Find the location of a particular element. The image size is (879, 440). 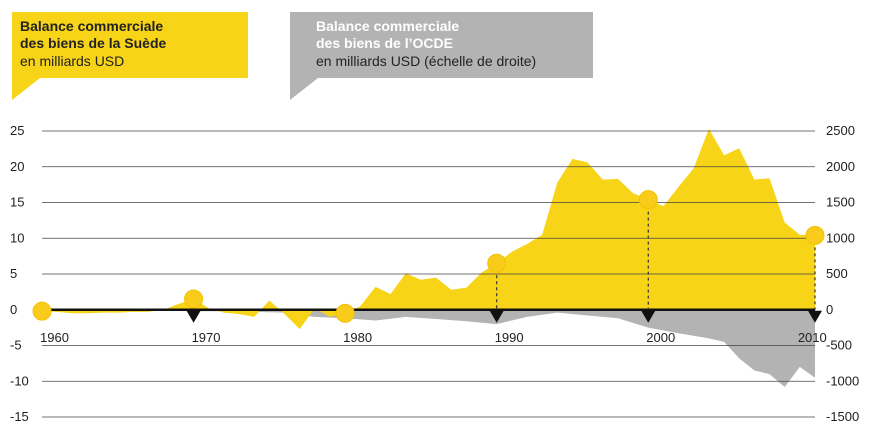

x-tick-label: 2010 is located at coordinates (812, 337).